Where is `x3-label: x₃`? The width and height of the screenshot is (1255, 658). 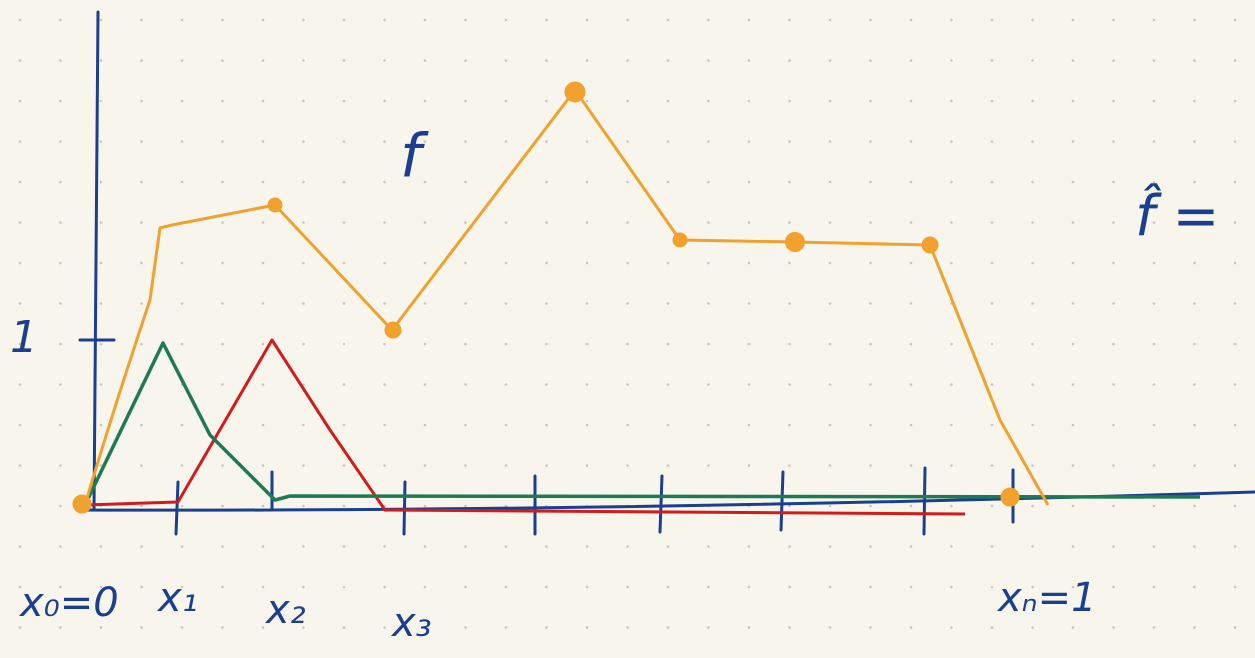
x3-label: x₃ is located at coordinates (411, 623).